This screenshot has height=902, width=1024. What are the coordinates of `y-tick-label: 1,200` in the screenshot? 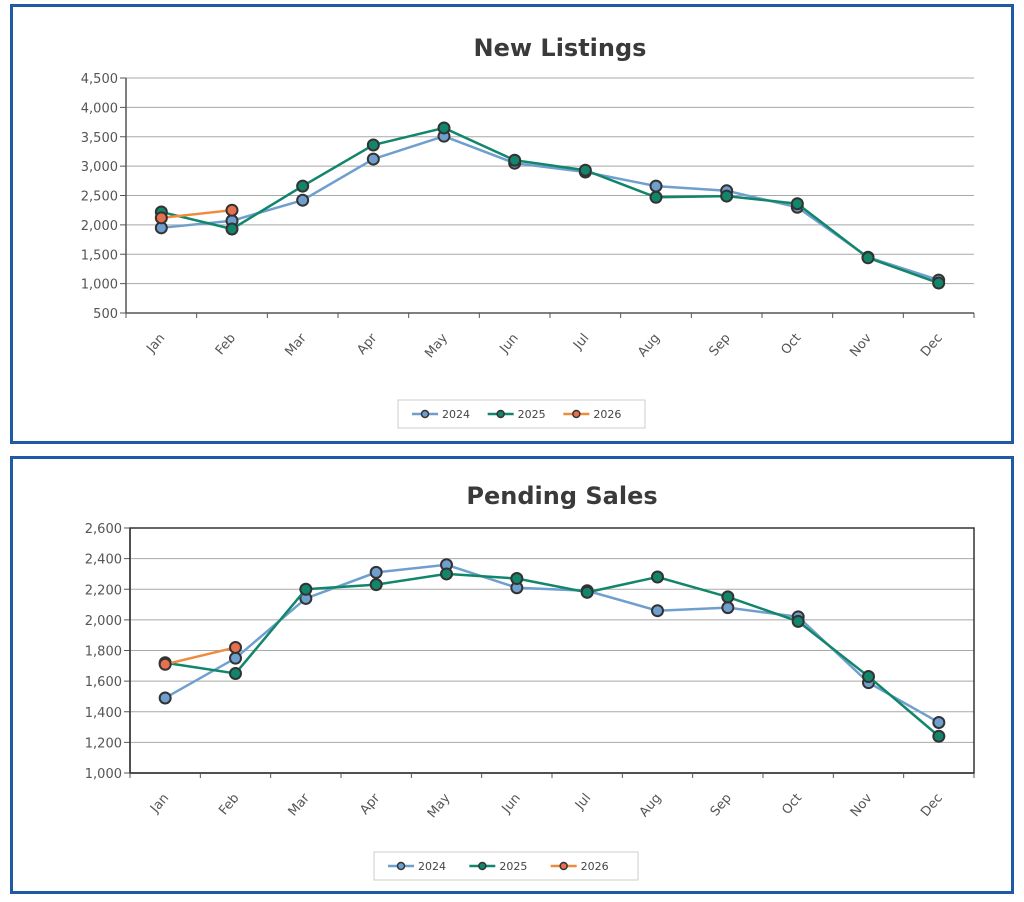 It's located at (103, 743).